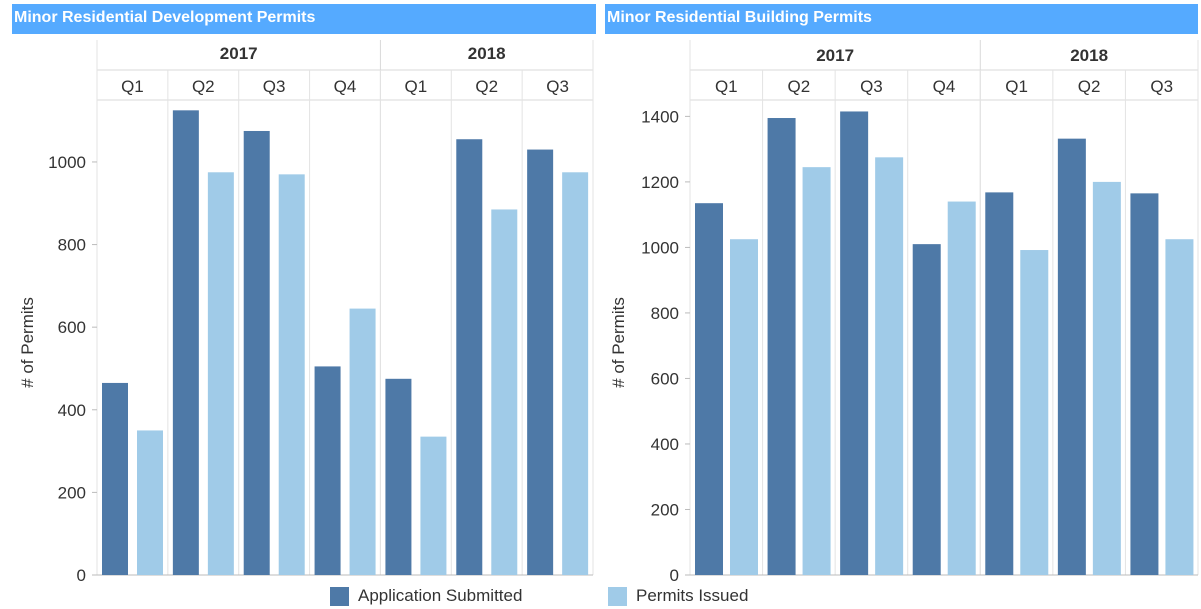 This screenshot has height=609, width=1201. Describe the element at coordinates (660, 182) in the screenshot. I see `y-tick-label: 1200` at that location.